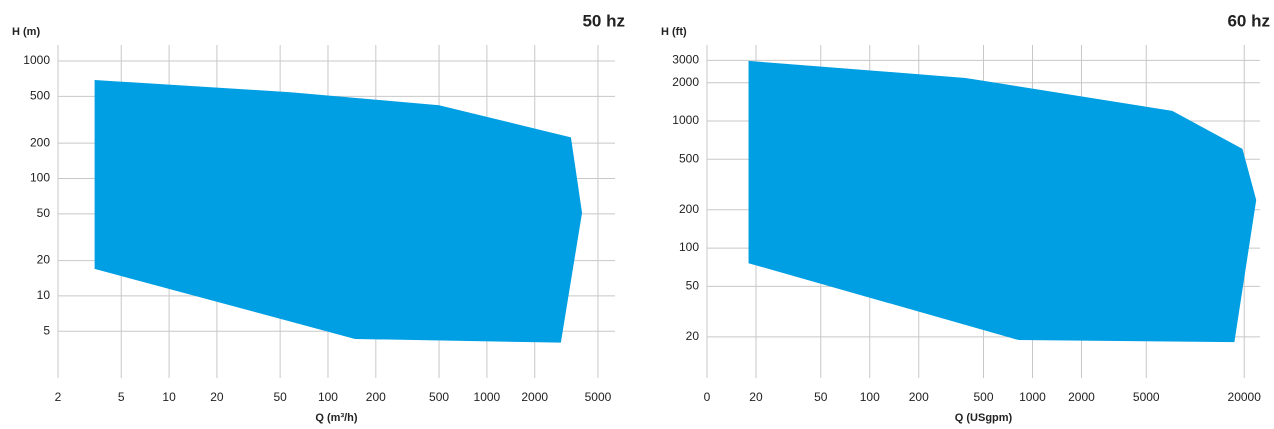  What do you see at coordinates (169, 397) in the screenshot?
I see `x-tick-label: 10` at bounding box center [169, 397].